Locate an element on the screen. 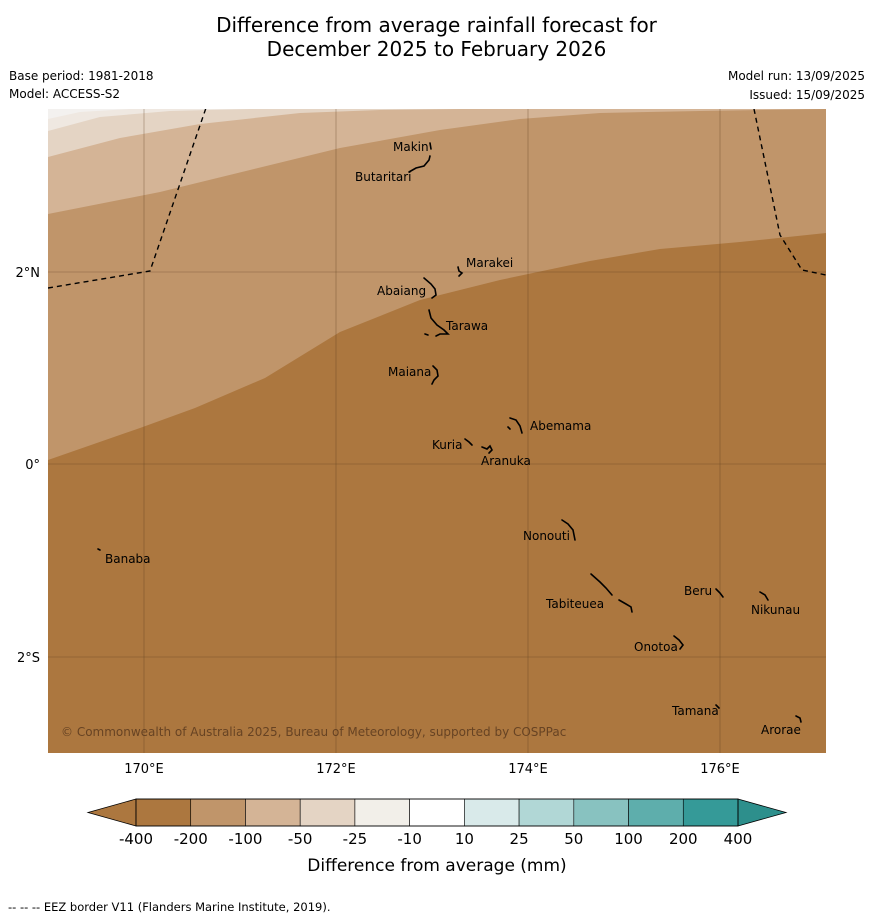 The width and height of the screenshot is (873, 919). nonouti-island-shape is located at coordinates (568, 530).